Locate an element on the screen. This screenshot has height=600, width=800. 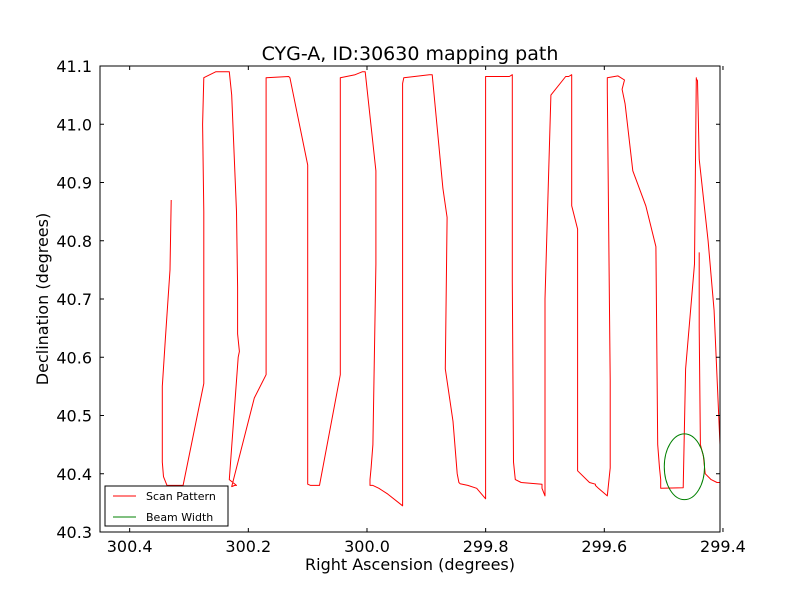
x-tick-label: 300.4 is located at coordinates (130, 546).